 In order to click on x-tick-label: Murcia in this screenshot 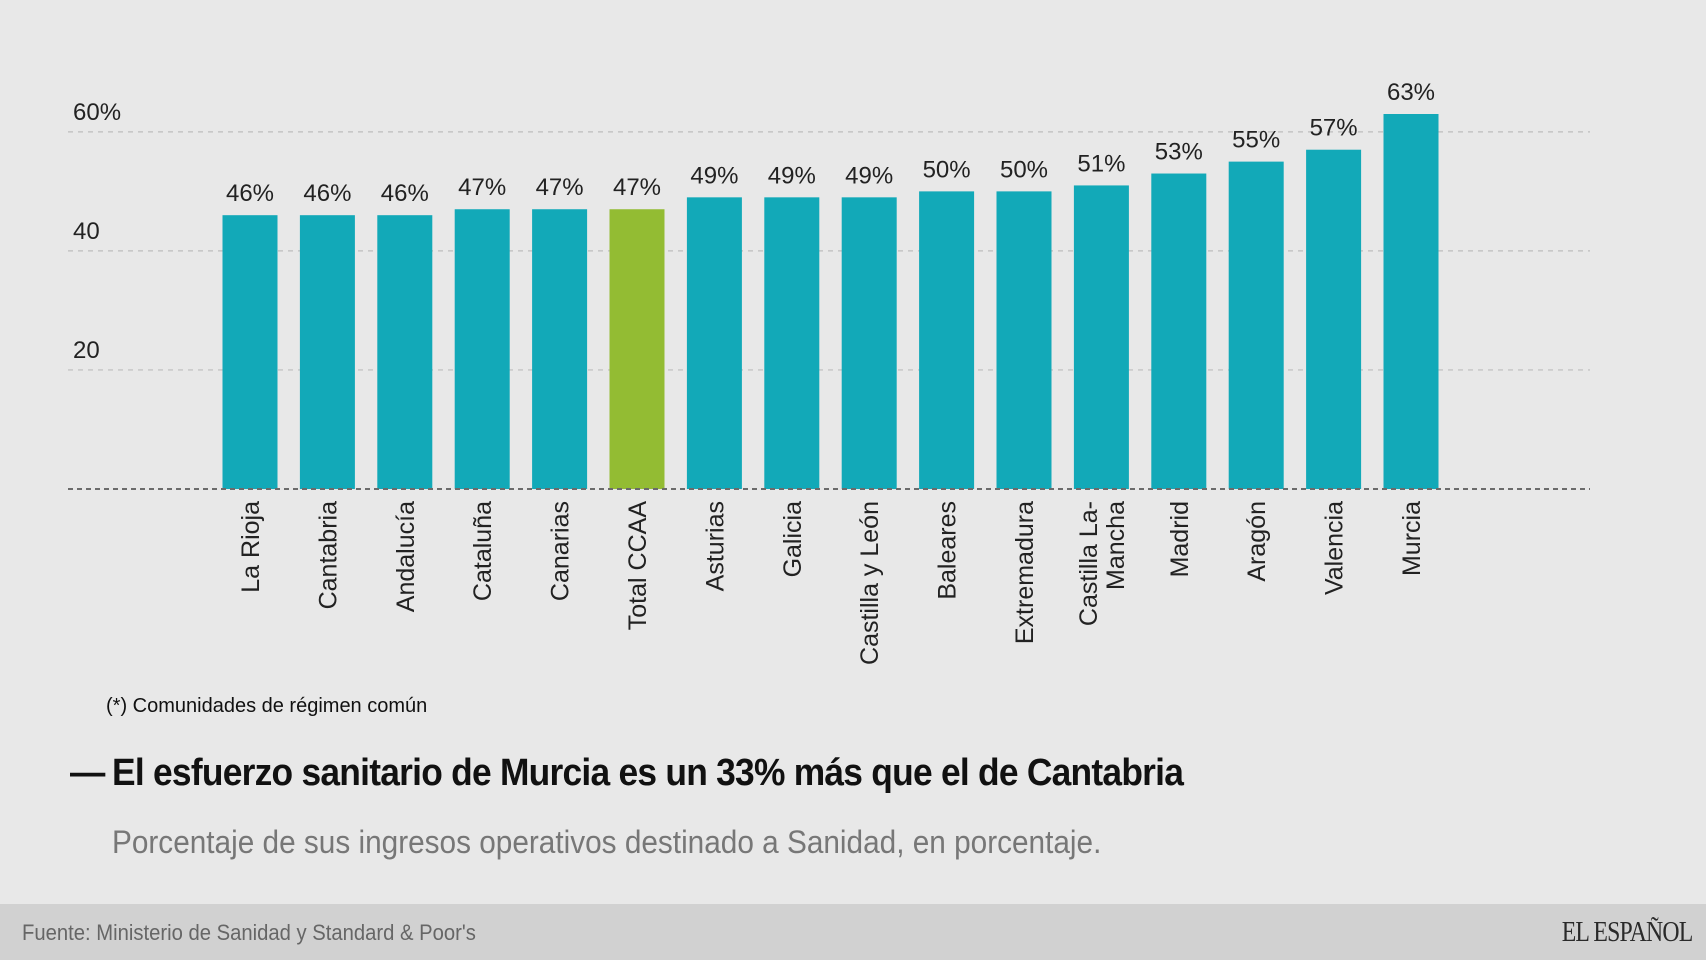, I will do `click(1412, 538)`.